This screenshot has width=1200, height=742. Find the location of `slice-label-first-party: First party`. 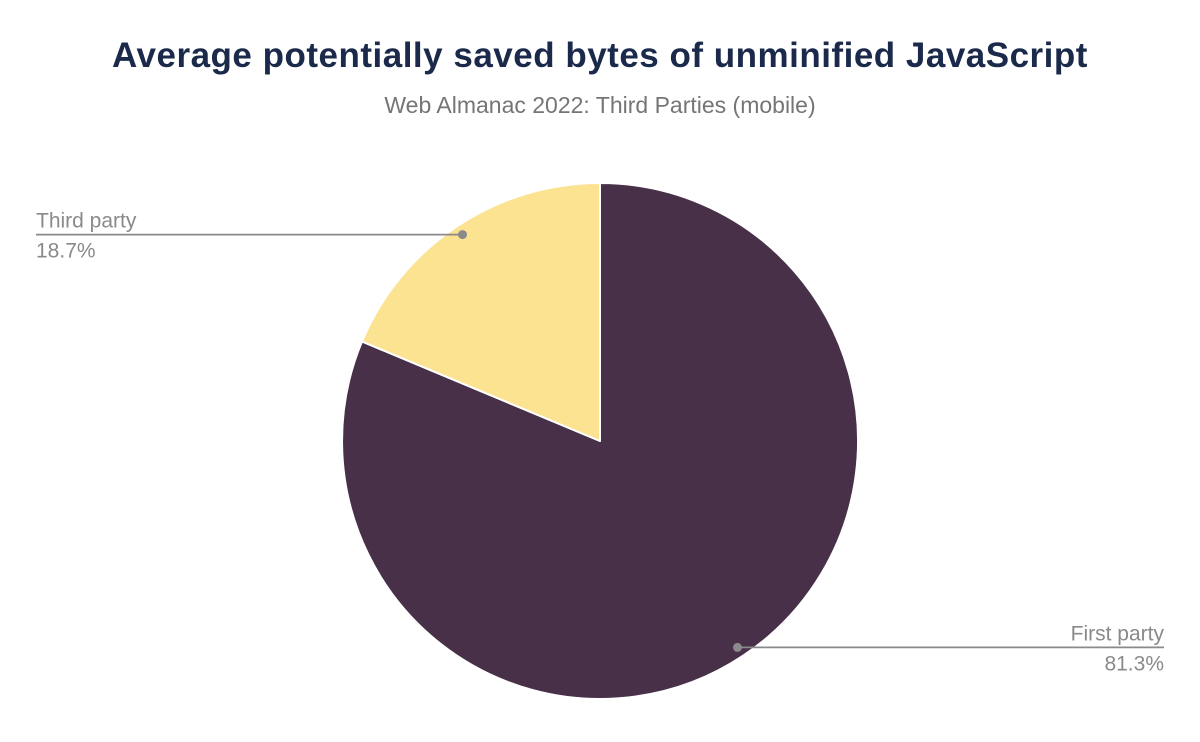

slice-label-first-party: First party is located at coordinates (1118, 633).